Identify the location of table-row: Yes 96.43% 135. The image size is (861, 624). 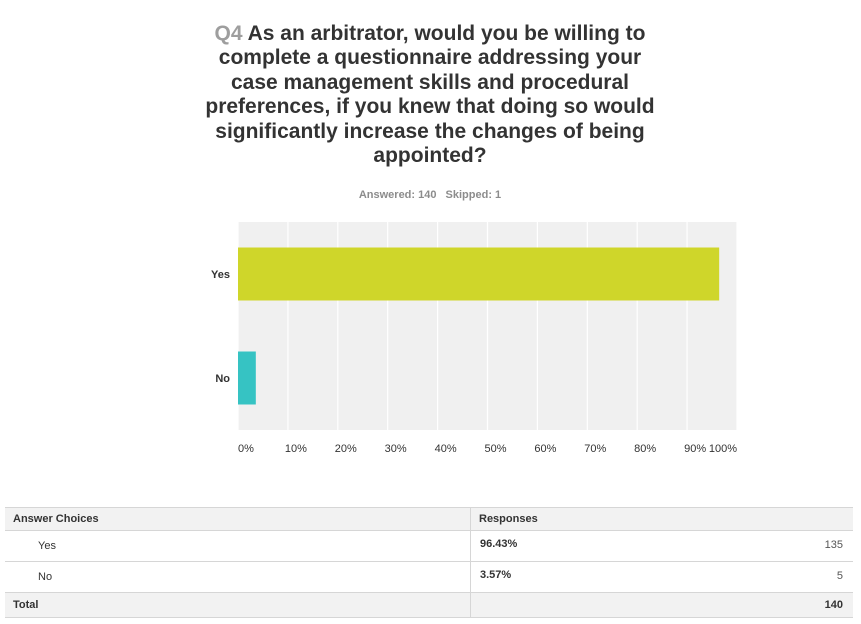
(429, 546).